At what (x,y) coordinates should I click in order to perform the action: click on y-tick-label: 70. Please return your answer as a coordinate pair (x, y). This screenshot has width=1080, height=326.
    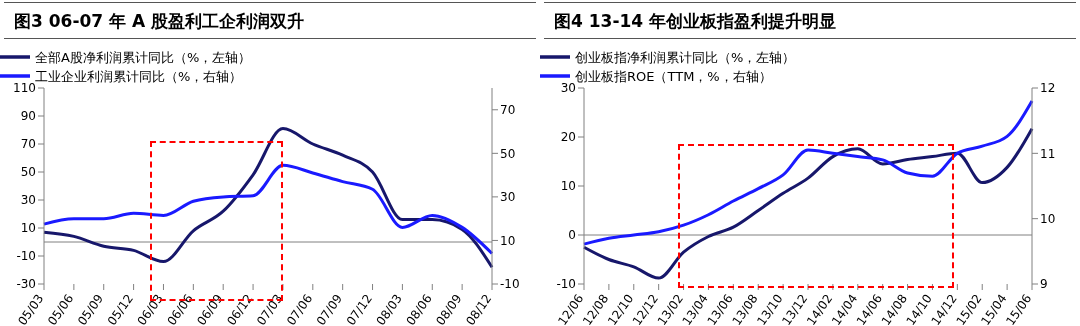
    Looking at the image, I should click on (28, 144).